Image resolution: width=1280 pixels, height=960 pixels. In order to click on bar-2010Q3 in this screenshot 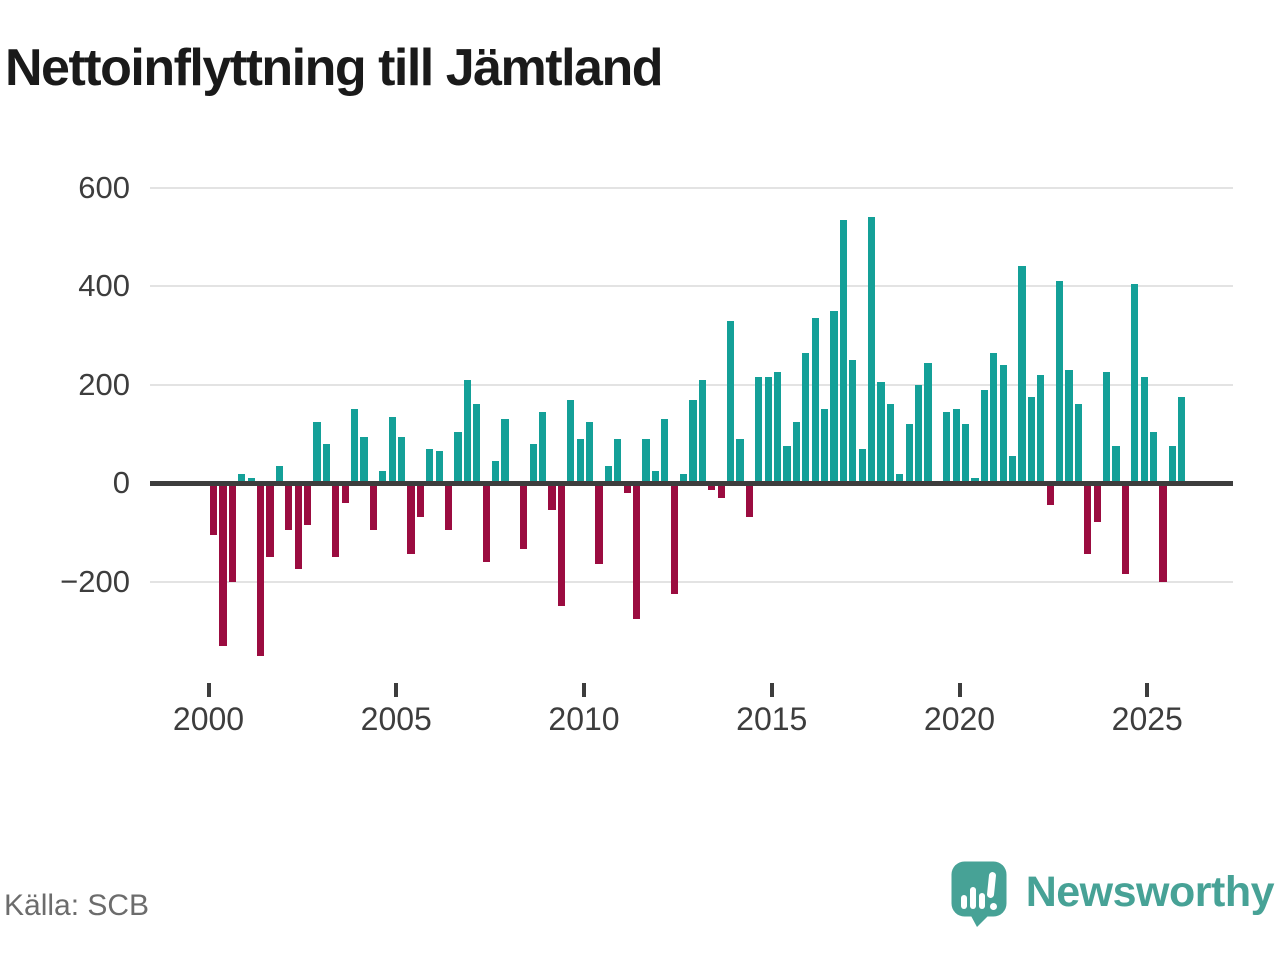, I will do `click(608, 475)`.